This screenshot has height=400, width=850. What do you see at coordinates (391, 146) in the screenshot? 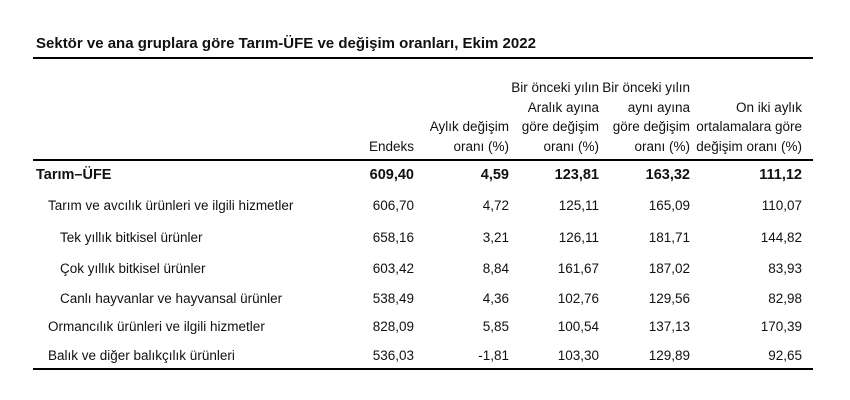
I see `column-header-text: Endeks` at bounding box center [391, 146].